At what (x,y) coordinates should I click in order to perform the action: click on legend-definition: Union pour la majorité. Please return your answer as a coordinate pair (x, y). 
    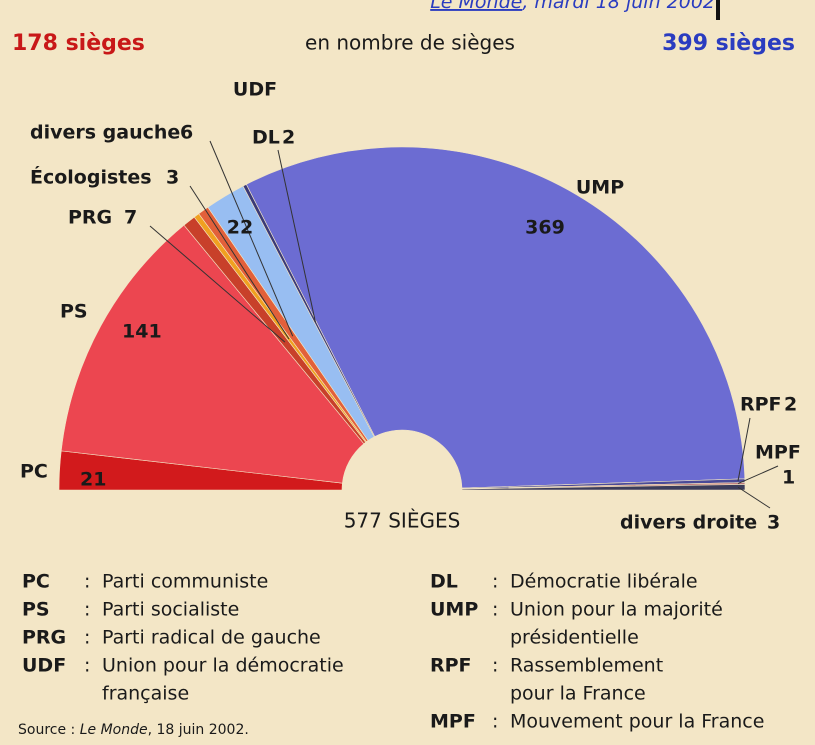
    Looking at the image, I should click on (616, 610).